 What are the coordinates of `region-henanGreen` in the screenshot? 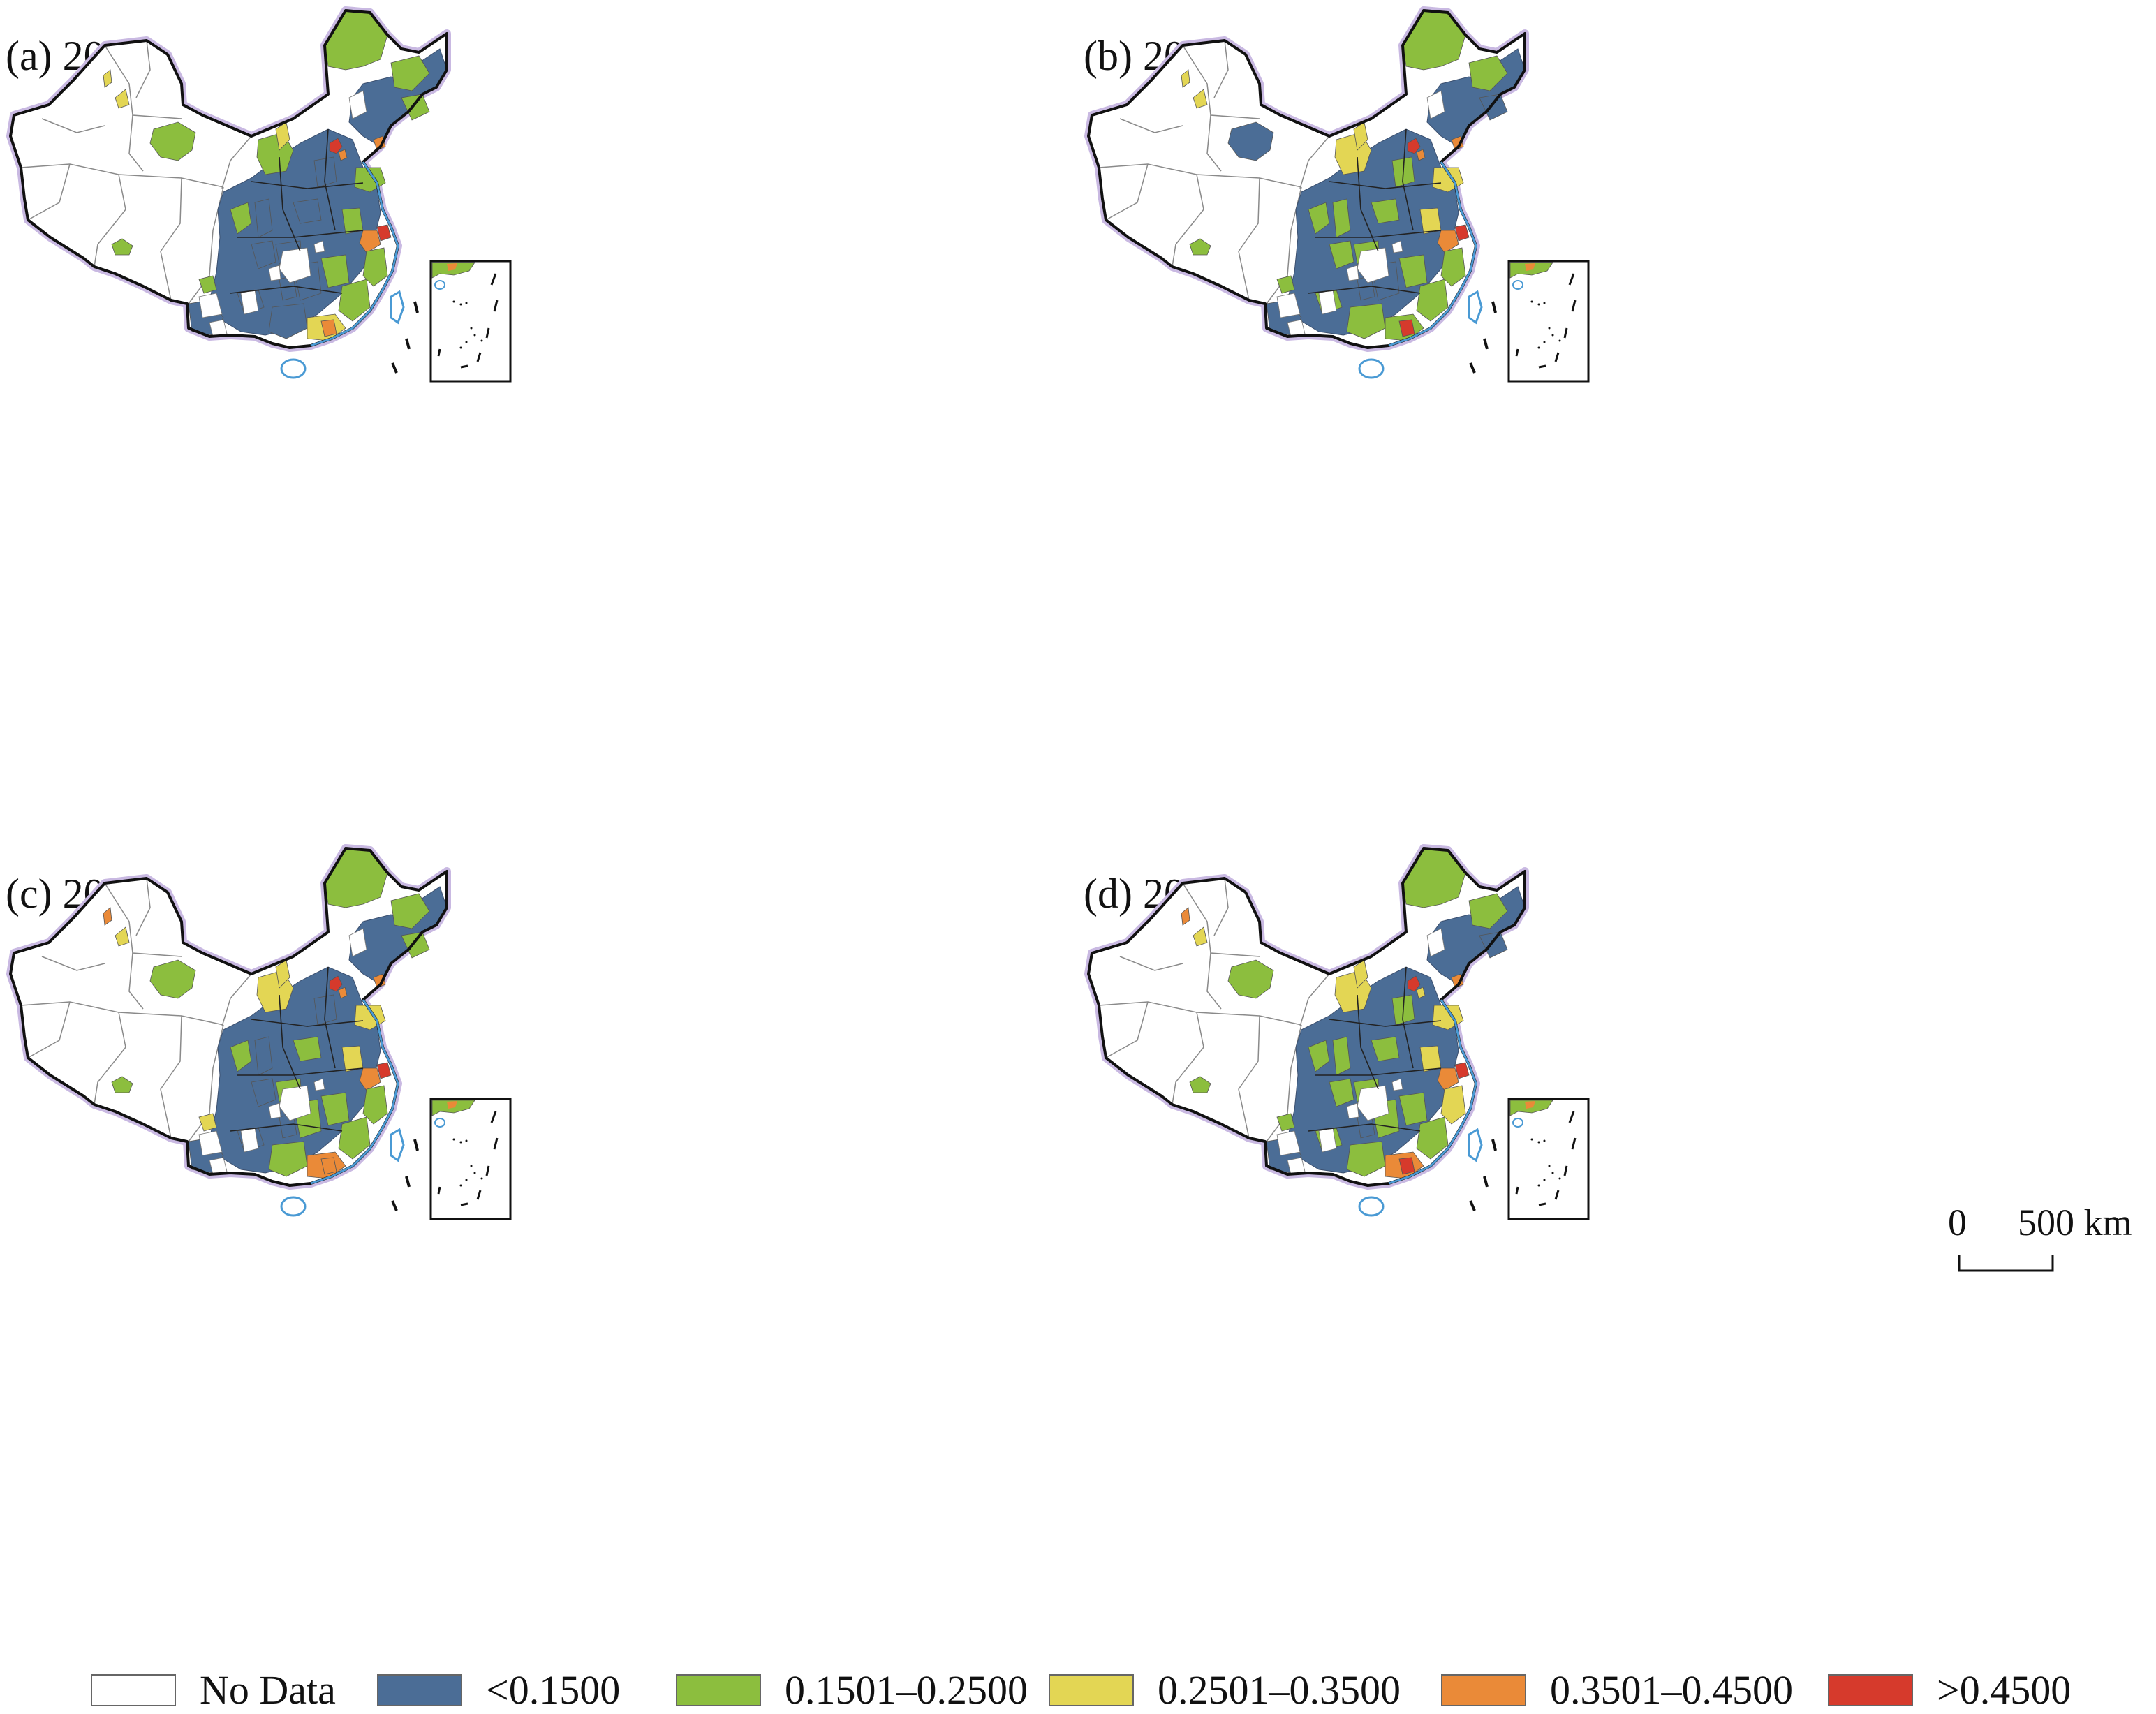 It's located at (307, 1049).